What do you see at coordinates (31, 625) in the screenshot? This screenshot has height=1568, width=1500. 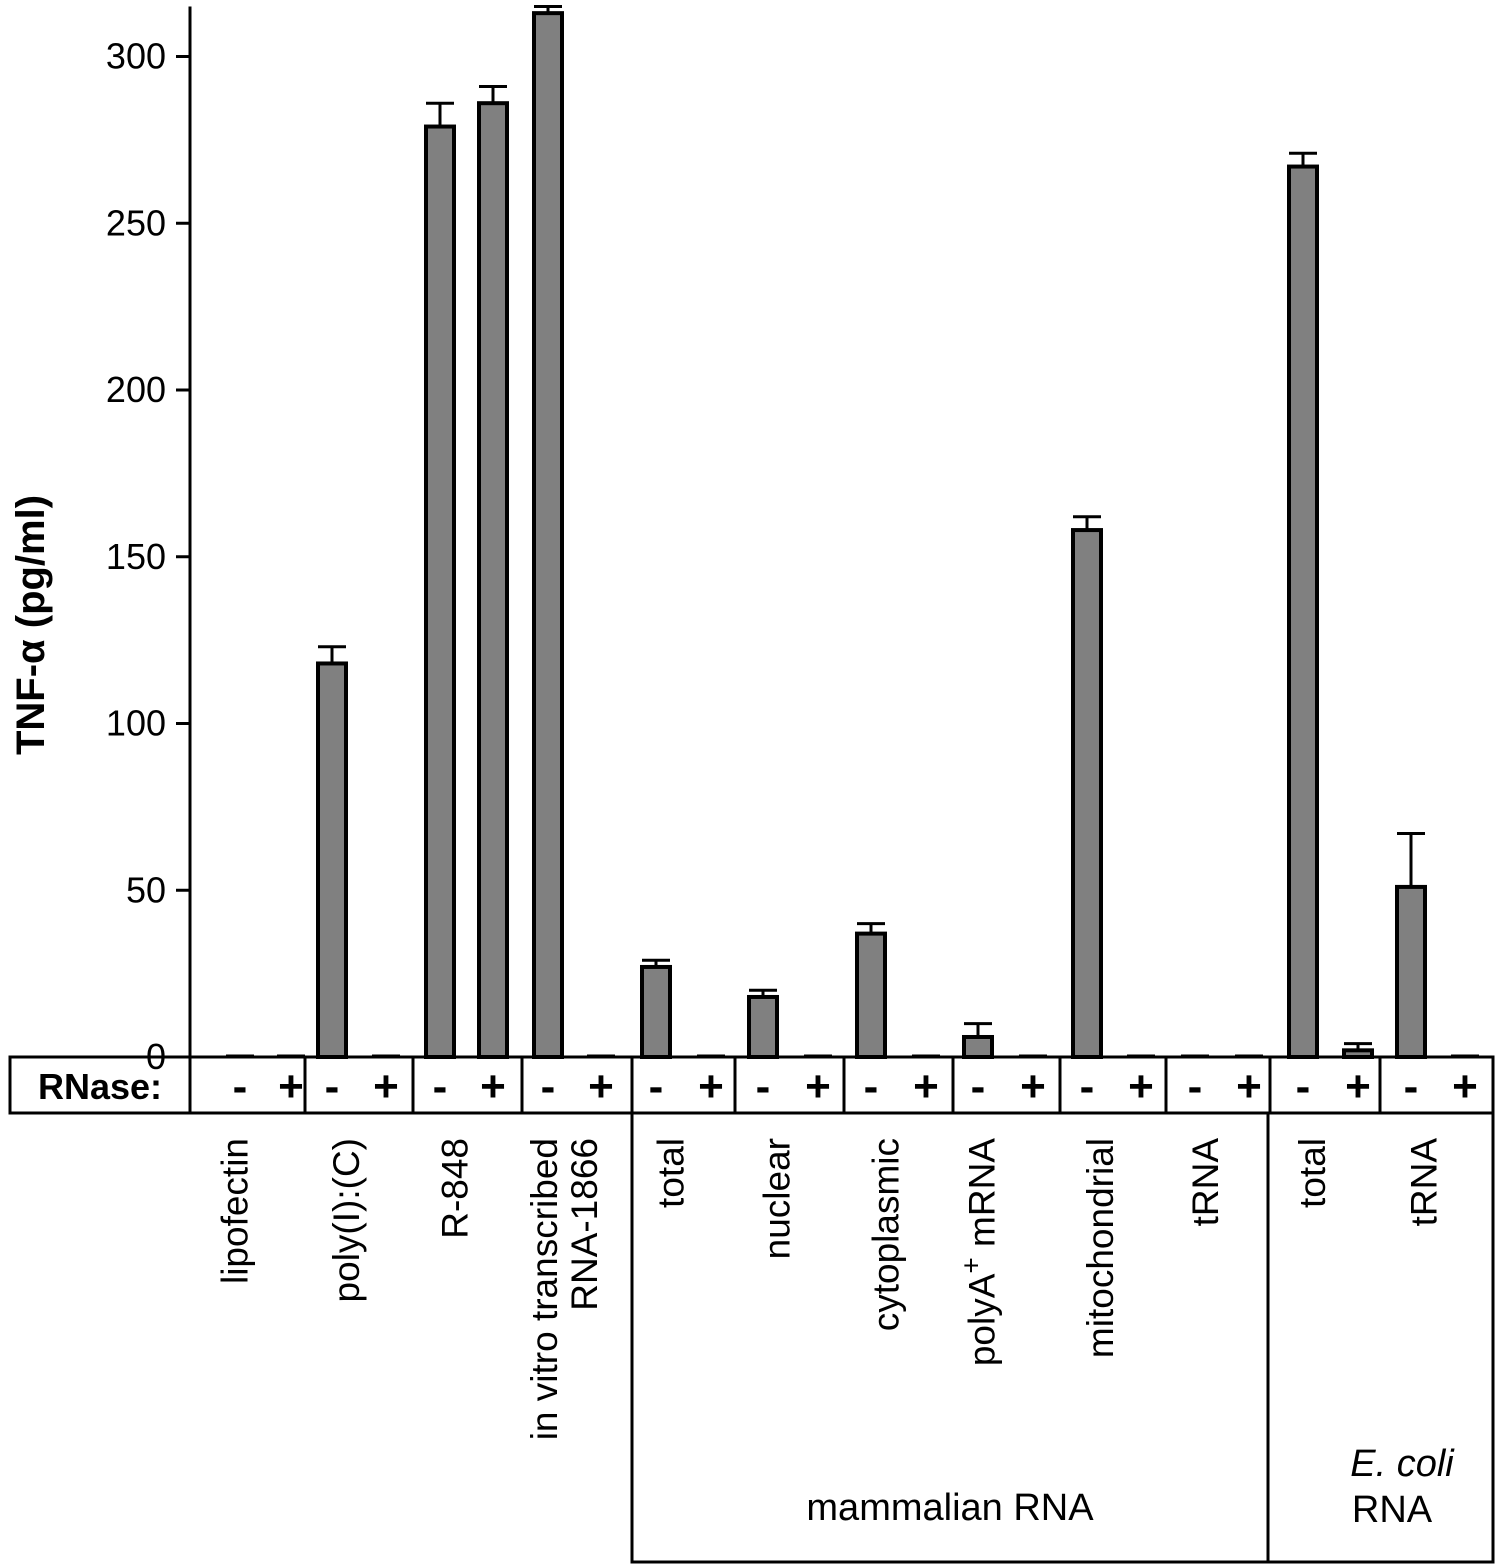 I see `y-axis-label: TNF-α (pg/ml)` at bounding box center [31, 625].